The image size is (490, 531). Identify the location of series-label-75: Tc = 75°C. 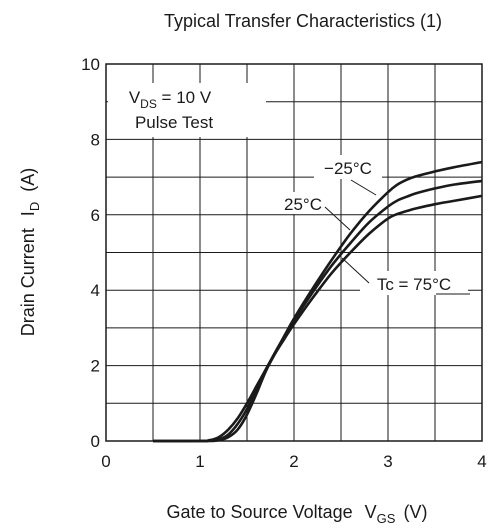
(414, 284).